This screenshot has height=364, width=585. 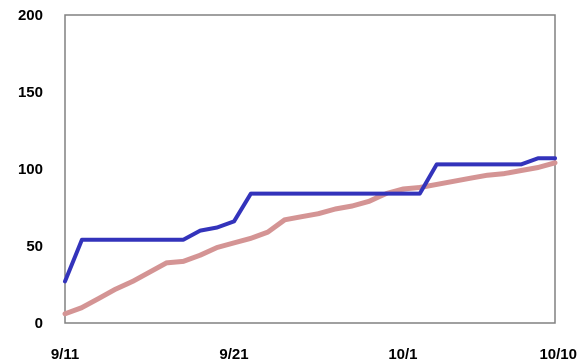 What do you see at coordinates (34, 246) in the screenshot?
I see `y-tick-label: 50` at bounding box center [34, 246].